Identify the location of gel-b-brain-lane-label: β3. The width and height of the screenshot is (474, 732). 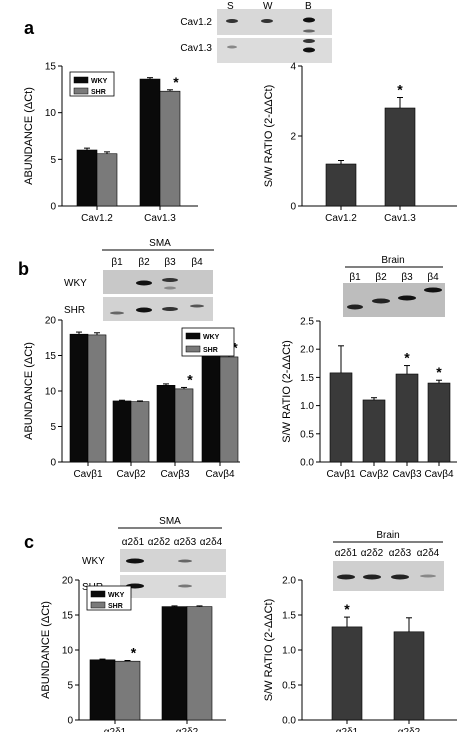
(407, 277).